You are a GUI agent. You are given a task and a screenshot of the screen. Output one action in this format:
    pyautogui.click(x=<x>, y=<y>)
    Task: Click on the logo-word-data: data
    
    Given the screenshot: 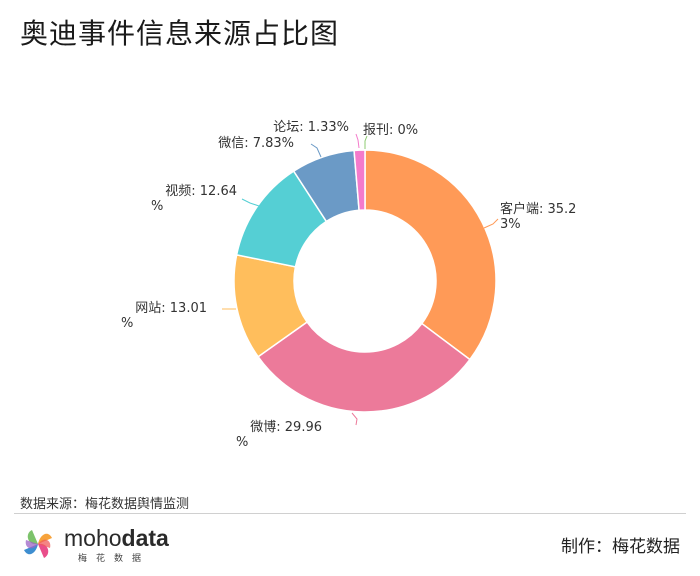 What is the action you would take?
    pyautogui.click(x=145, y=538)
    